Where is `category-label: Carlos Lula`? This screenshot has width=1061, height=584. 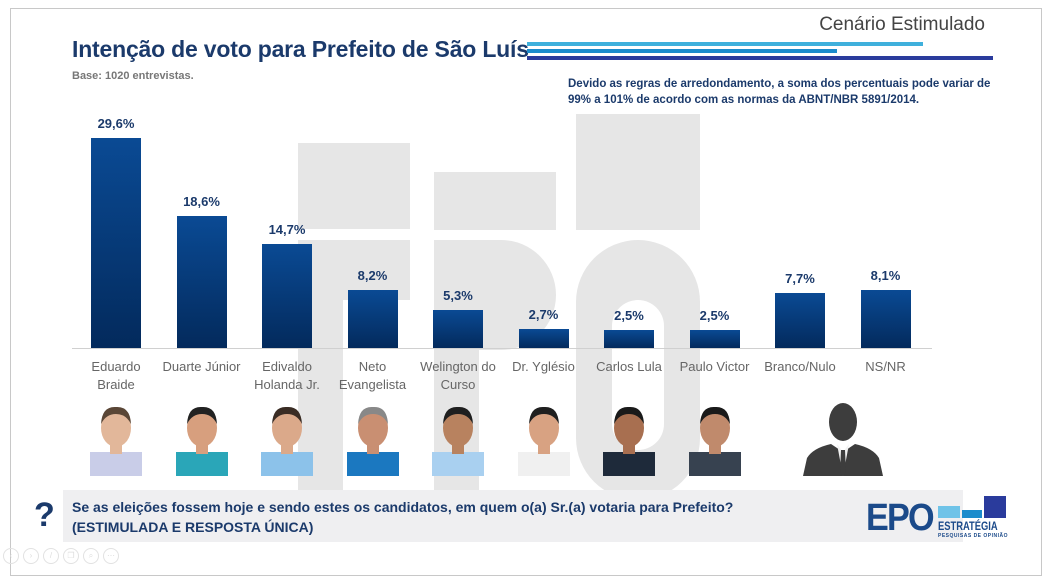 category-label: Carlos Lula is located at coordinates (629, 367).